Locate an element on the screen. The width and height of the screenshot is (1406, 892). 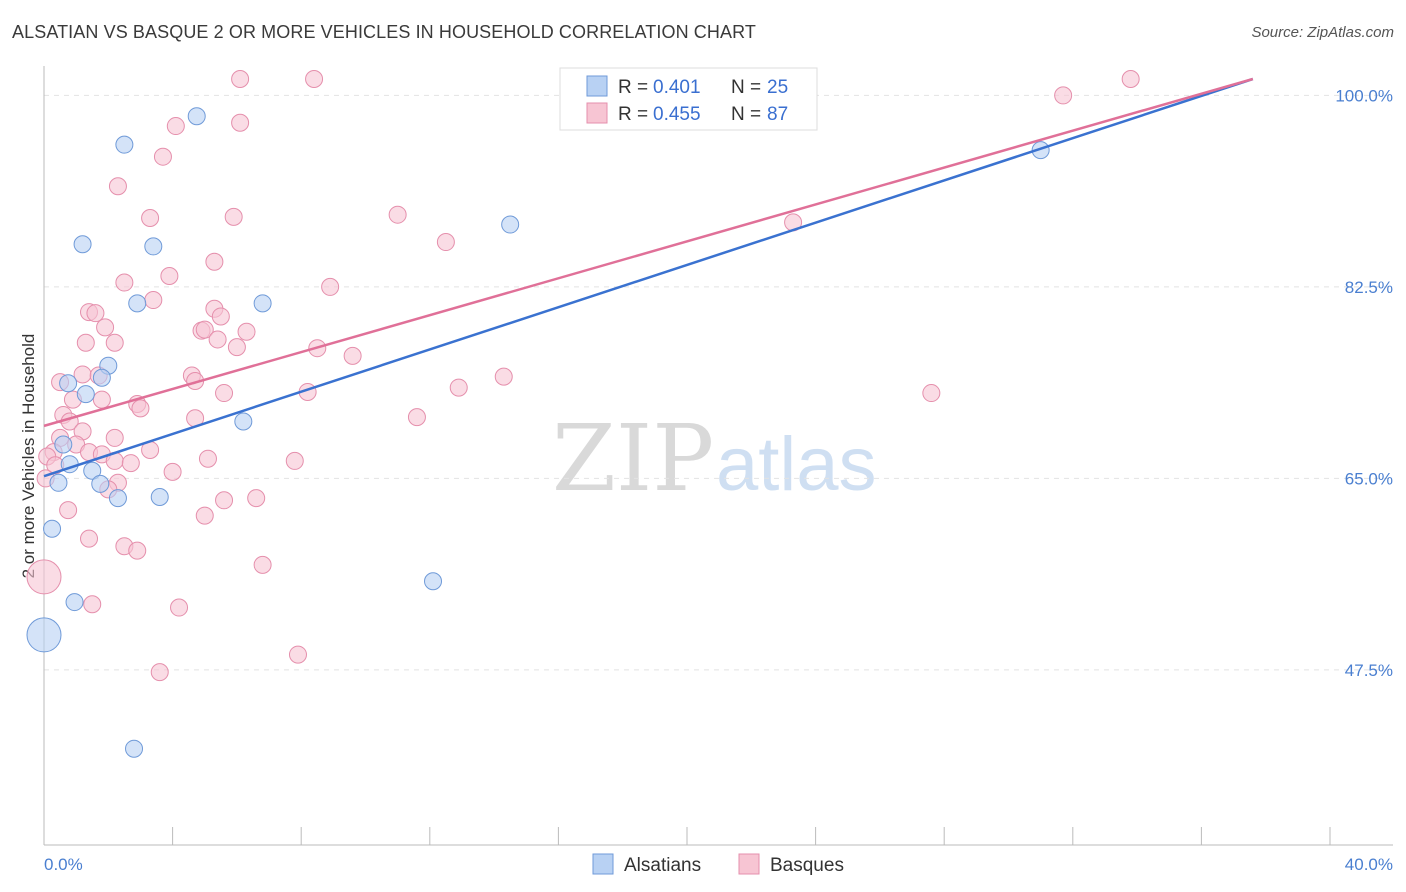
y-tick-labels: 100.0% 82.5% 65.0% 47.5% is located at coordinates (1364, 383).